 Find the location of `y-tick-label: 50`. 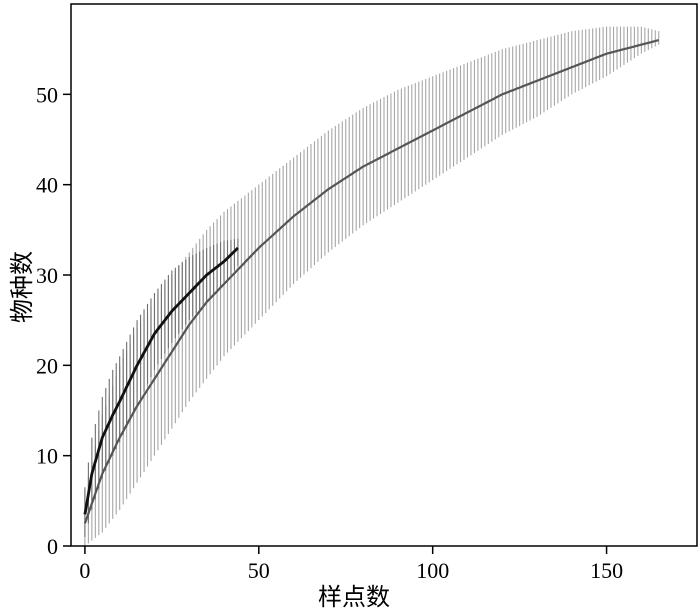

y-tick-label: 50 is located at coordinates (47, 94).